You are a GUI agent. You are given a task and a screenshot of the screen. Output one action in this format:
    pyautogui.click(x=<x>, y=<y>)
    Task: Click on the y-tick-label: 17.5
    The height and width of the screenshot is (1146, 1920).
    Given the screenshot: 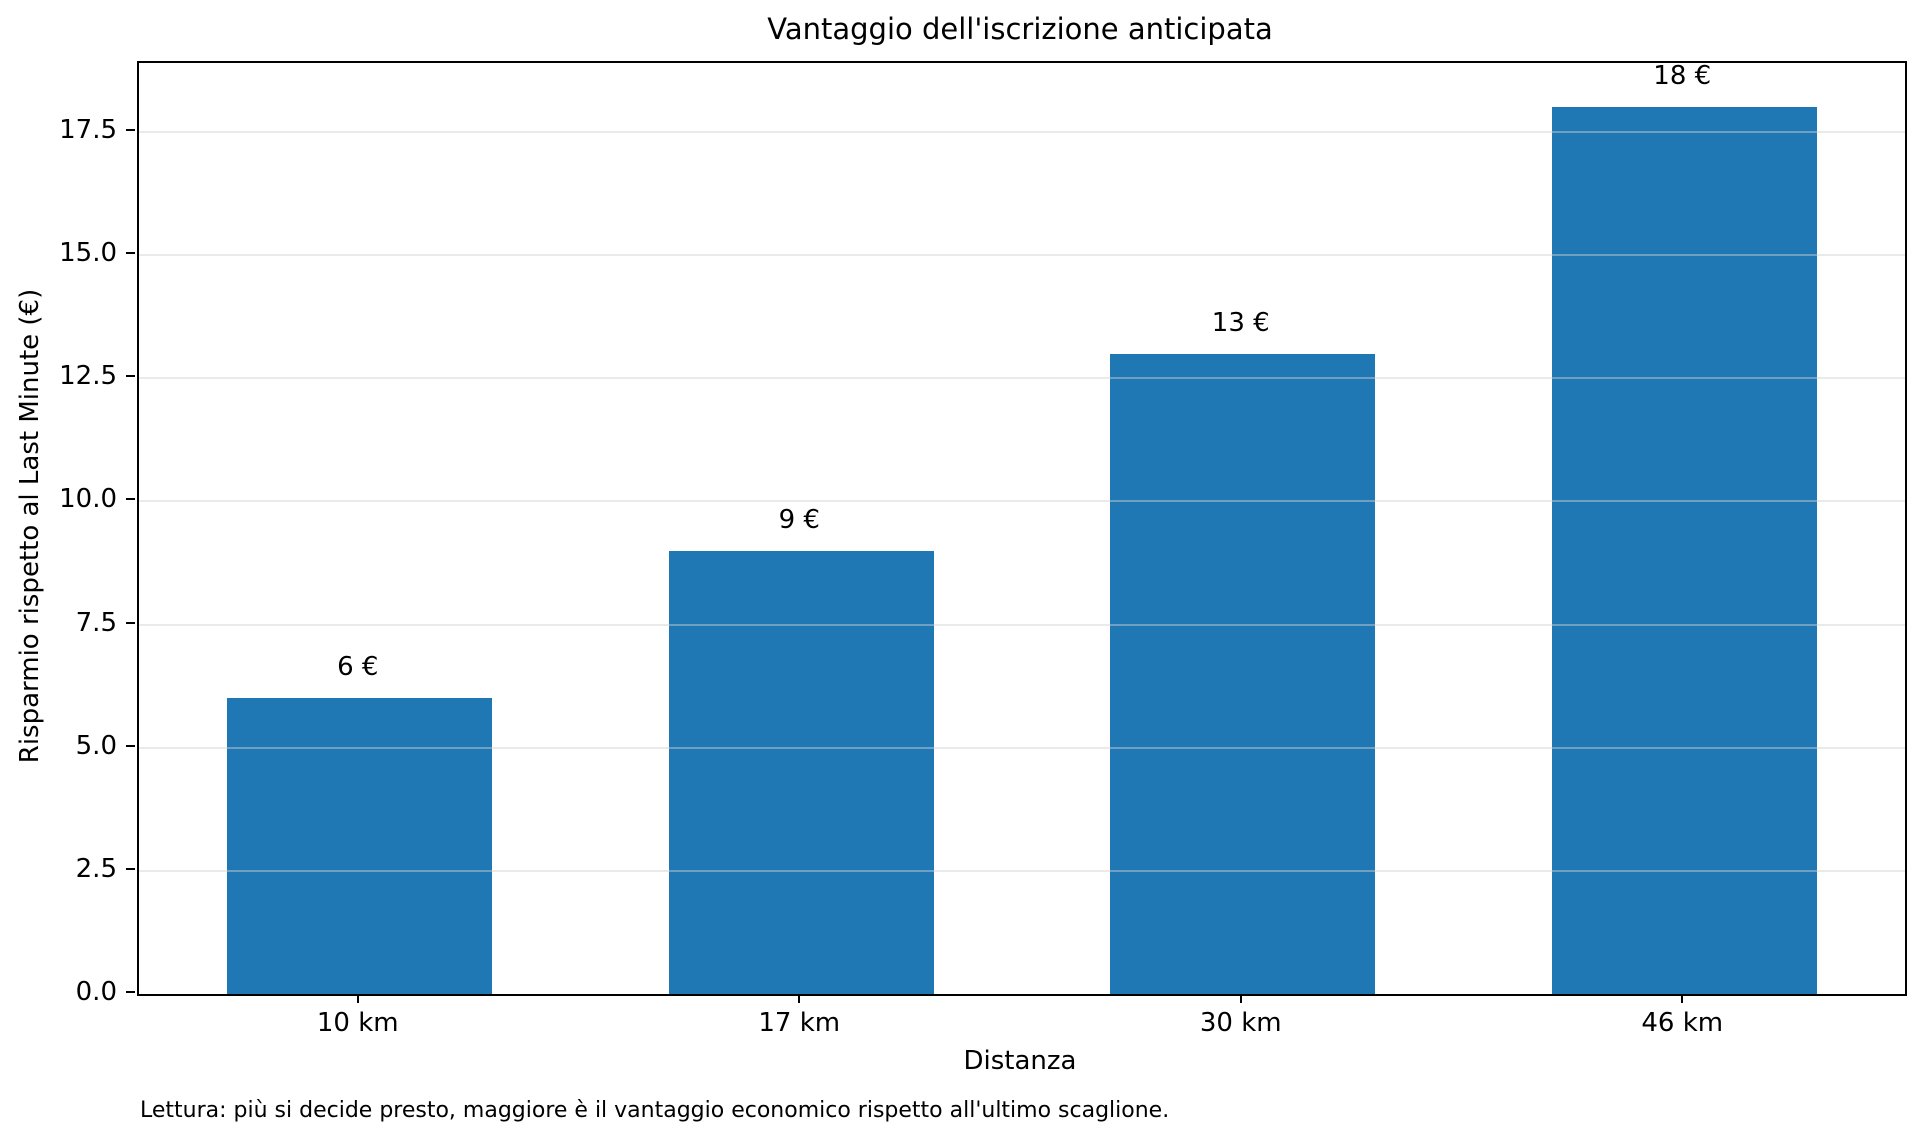 What is the action you would take?
    pyautogui.click(x=88, y=129)
    